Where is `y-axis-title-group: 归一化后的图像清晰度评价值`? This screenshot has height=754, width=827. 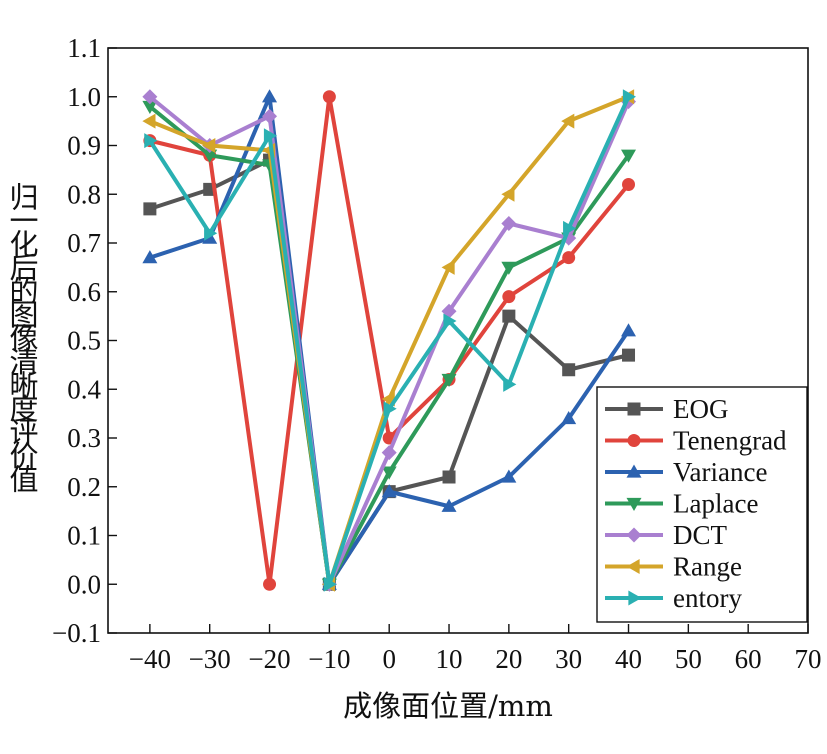 y-axis-title-group: 归一化后的图像清晰度评价值 is located at coordinates (23, 339).